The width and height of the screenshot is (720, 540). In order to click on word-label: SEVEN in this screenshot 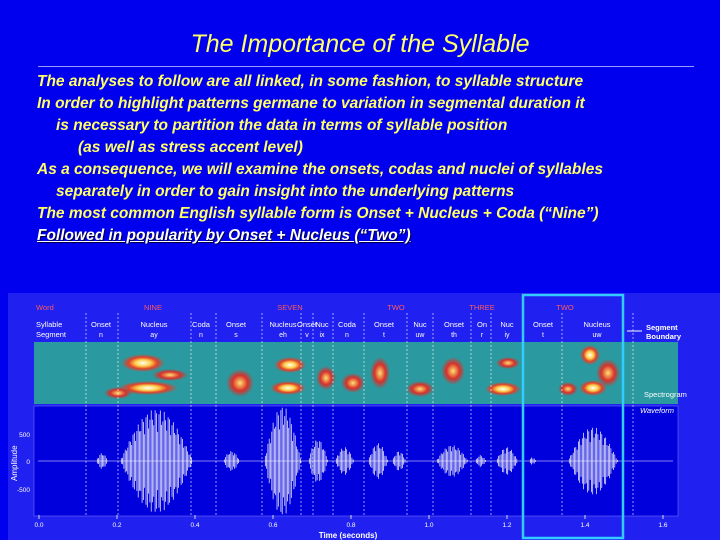, I will do `click(289, 307)`.